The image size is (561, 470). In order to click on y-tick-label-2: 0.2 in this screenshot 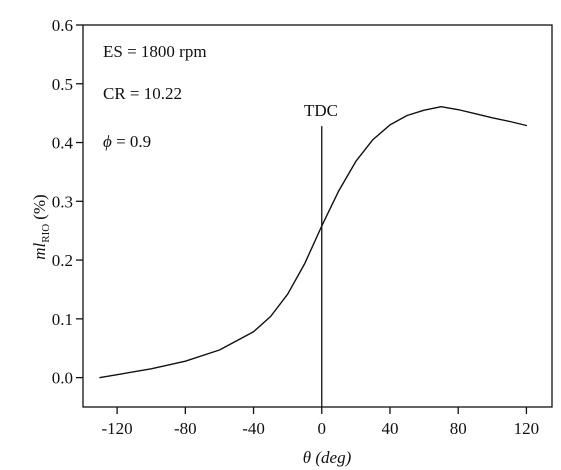, I will do `click(62, 260)`.